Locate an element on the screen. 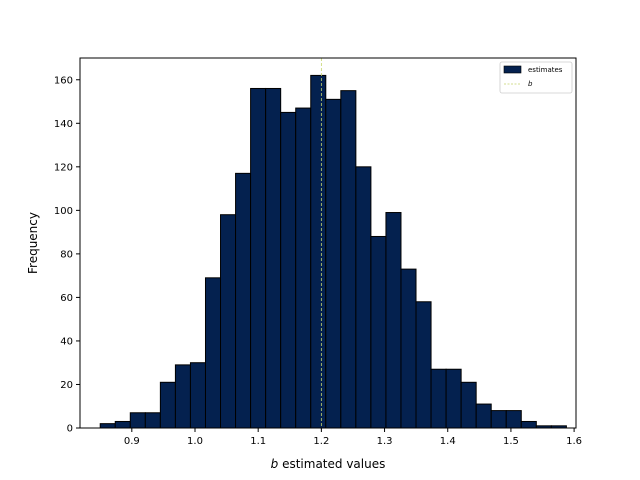 The width and height of the screenshot is (640, 480). x-tick-label: 1.2 is located at coordinates (321, 441).